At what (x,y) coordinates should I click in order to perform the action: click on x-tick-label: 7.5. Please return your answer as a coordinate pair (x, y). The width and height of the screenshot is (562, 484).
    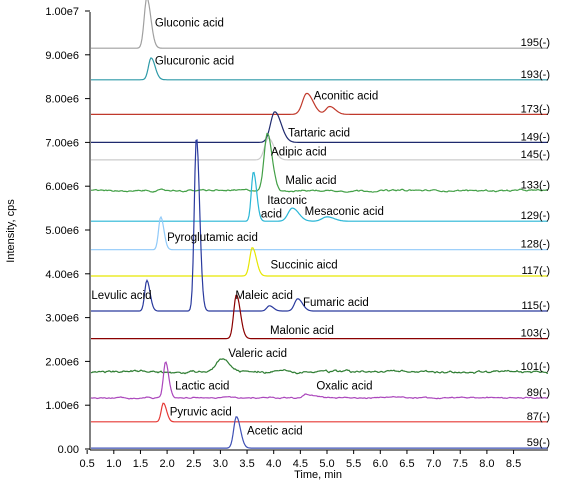
    Looking at the image, I should click on (460, 464).